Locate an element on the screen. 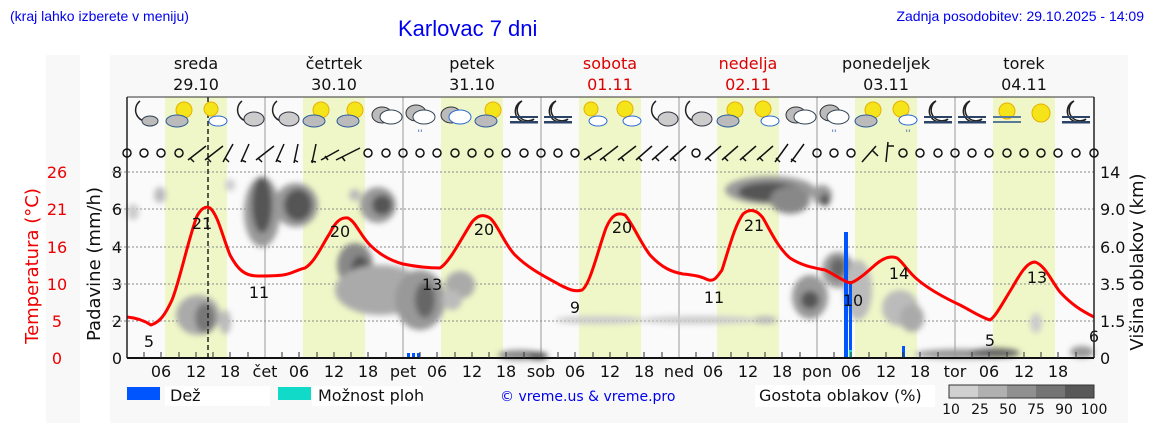  precip-axis-ticks: 8 6 4 3 2 0 is located at coordinates (117, 265).